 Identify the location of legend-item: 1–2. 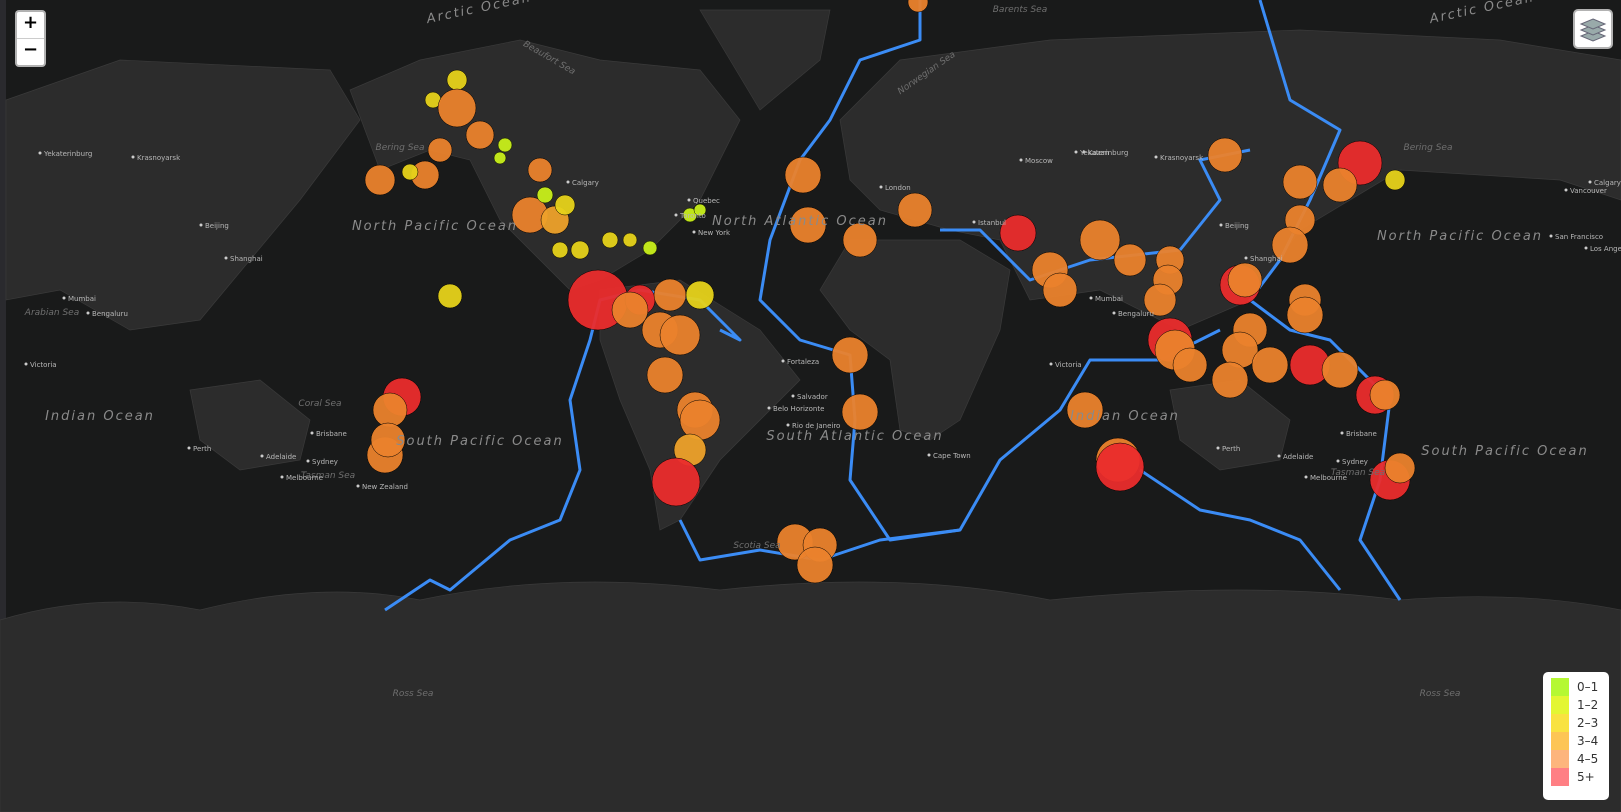
(1580, 705).